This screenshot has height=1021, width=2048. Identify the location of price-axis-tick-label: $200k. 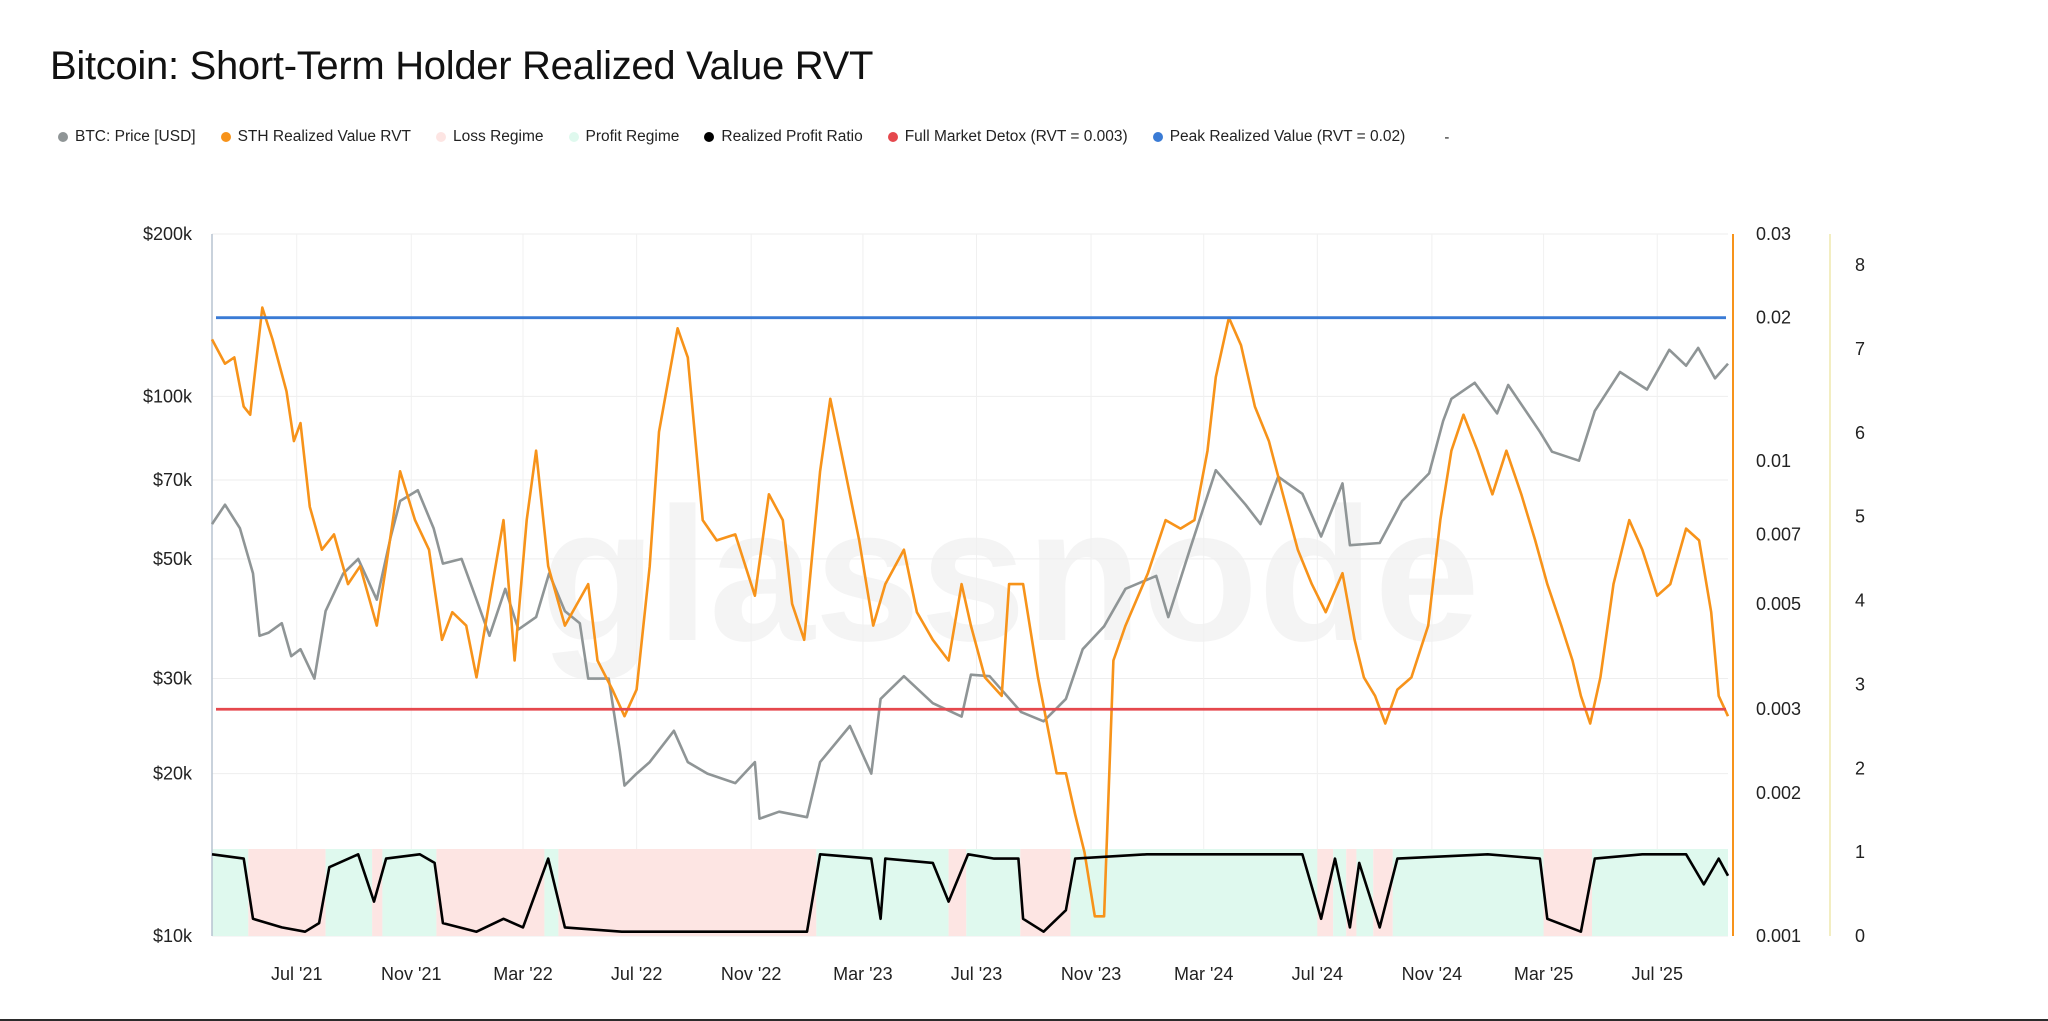
(168, 234).